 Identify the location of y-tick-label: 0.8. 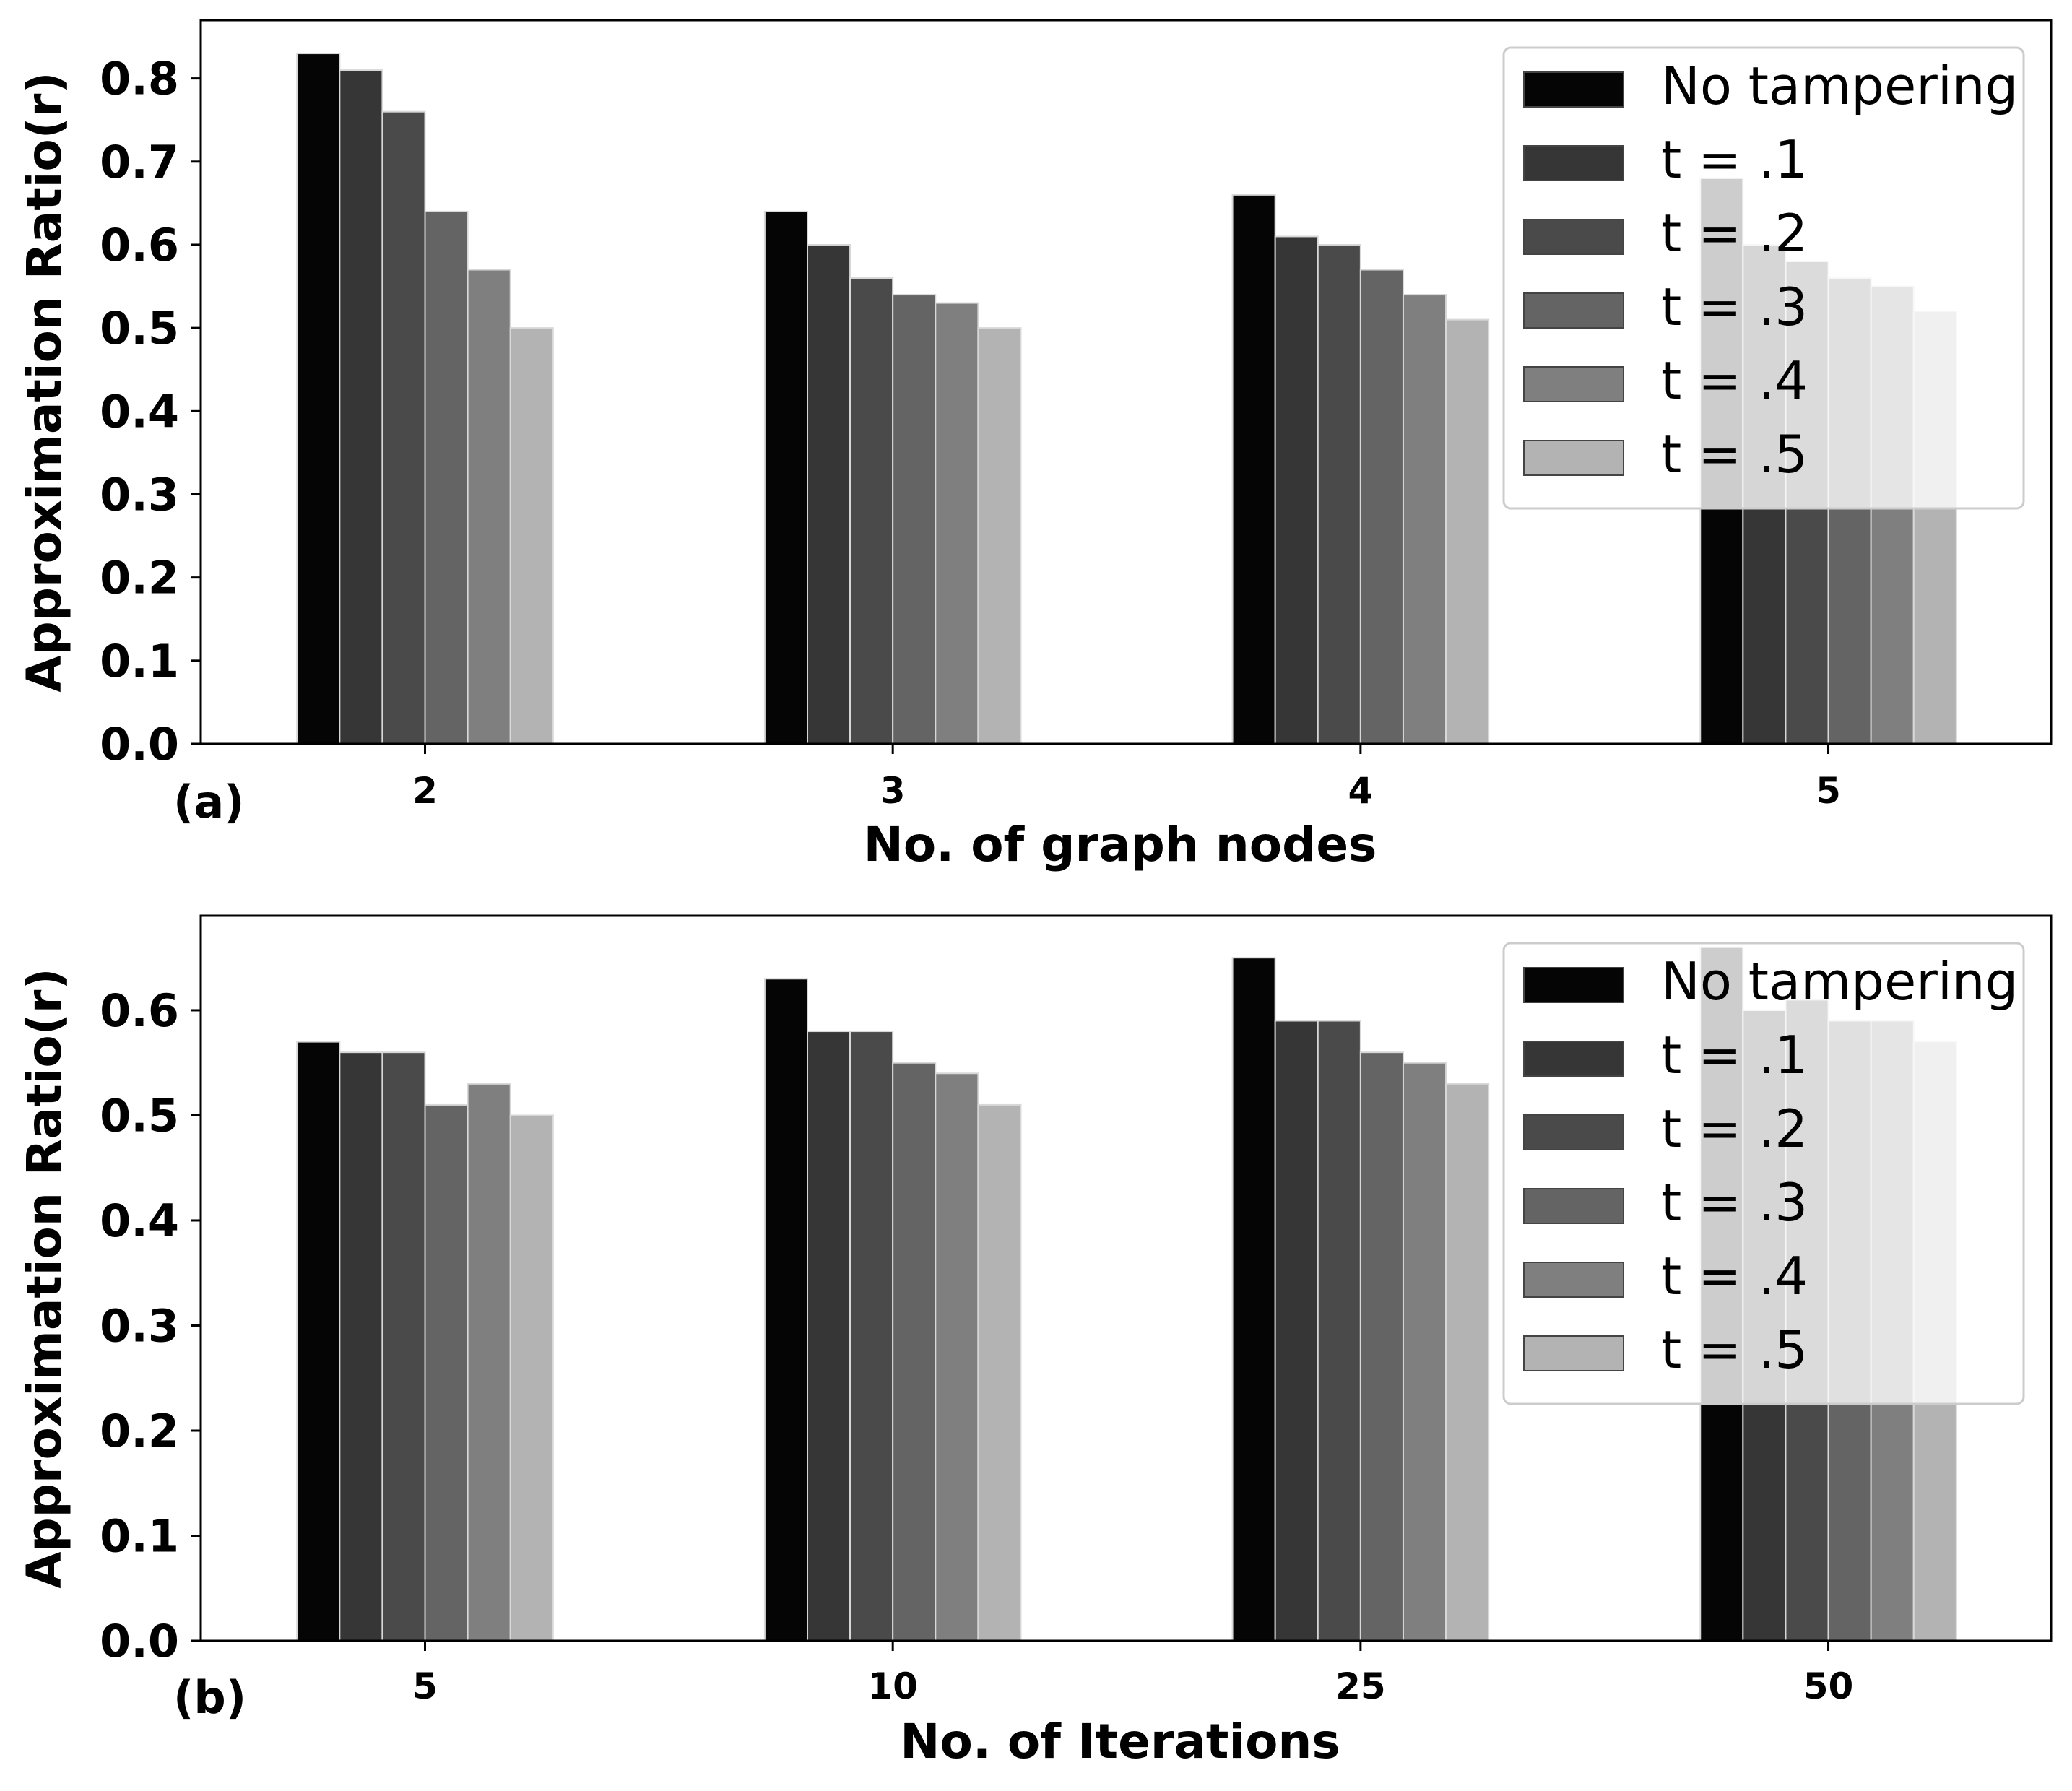
(140, 79).